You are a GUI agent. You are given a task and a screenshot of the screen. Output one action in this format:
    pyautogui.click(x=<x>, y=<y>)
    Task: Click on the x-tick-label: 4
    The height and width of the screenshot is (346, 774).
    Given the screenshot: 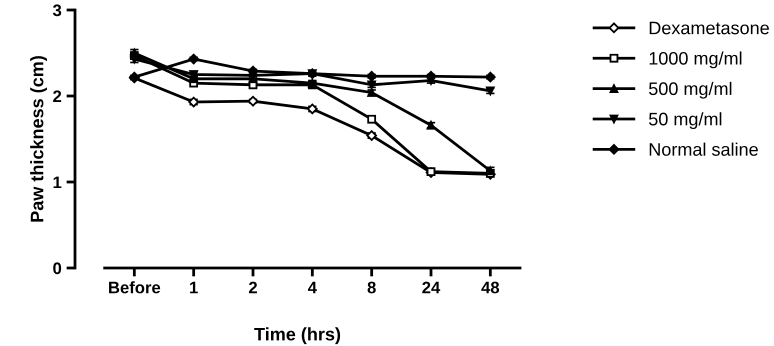 What is the action you would take?
    pyautogui.click(x=312, y=288)
    